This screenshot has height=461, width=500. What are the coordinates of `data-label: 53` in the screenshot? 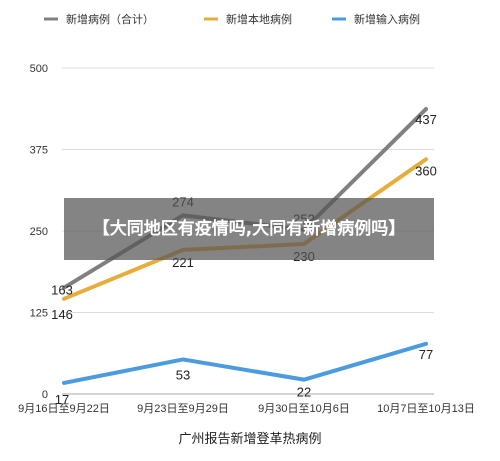 It's located at (183, 374).